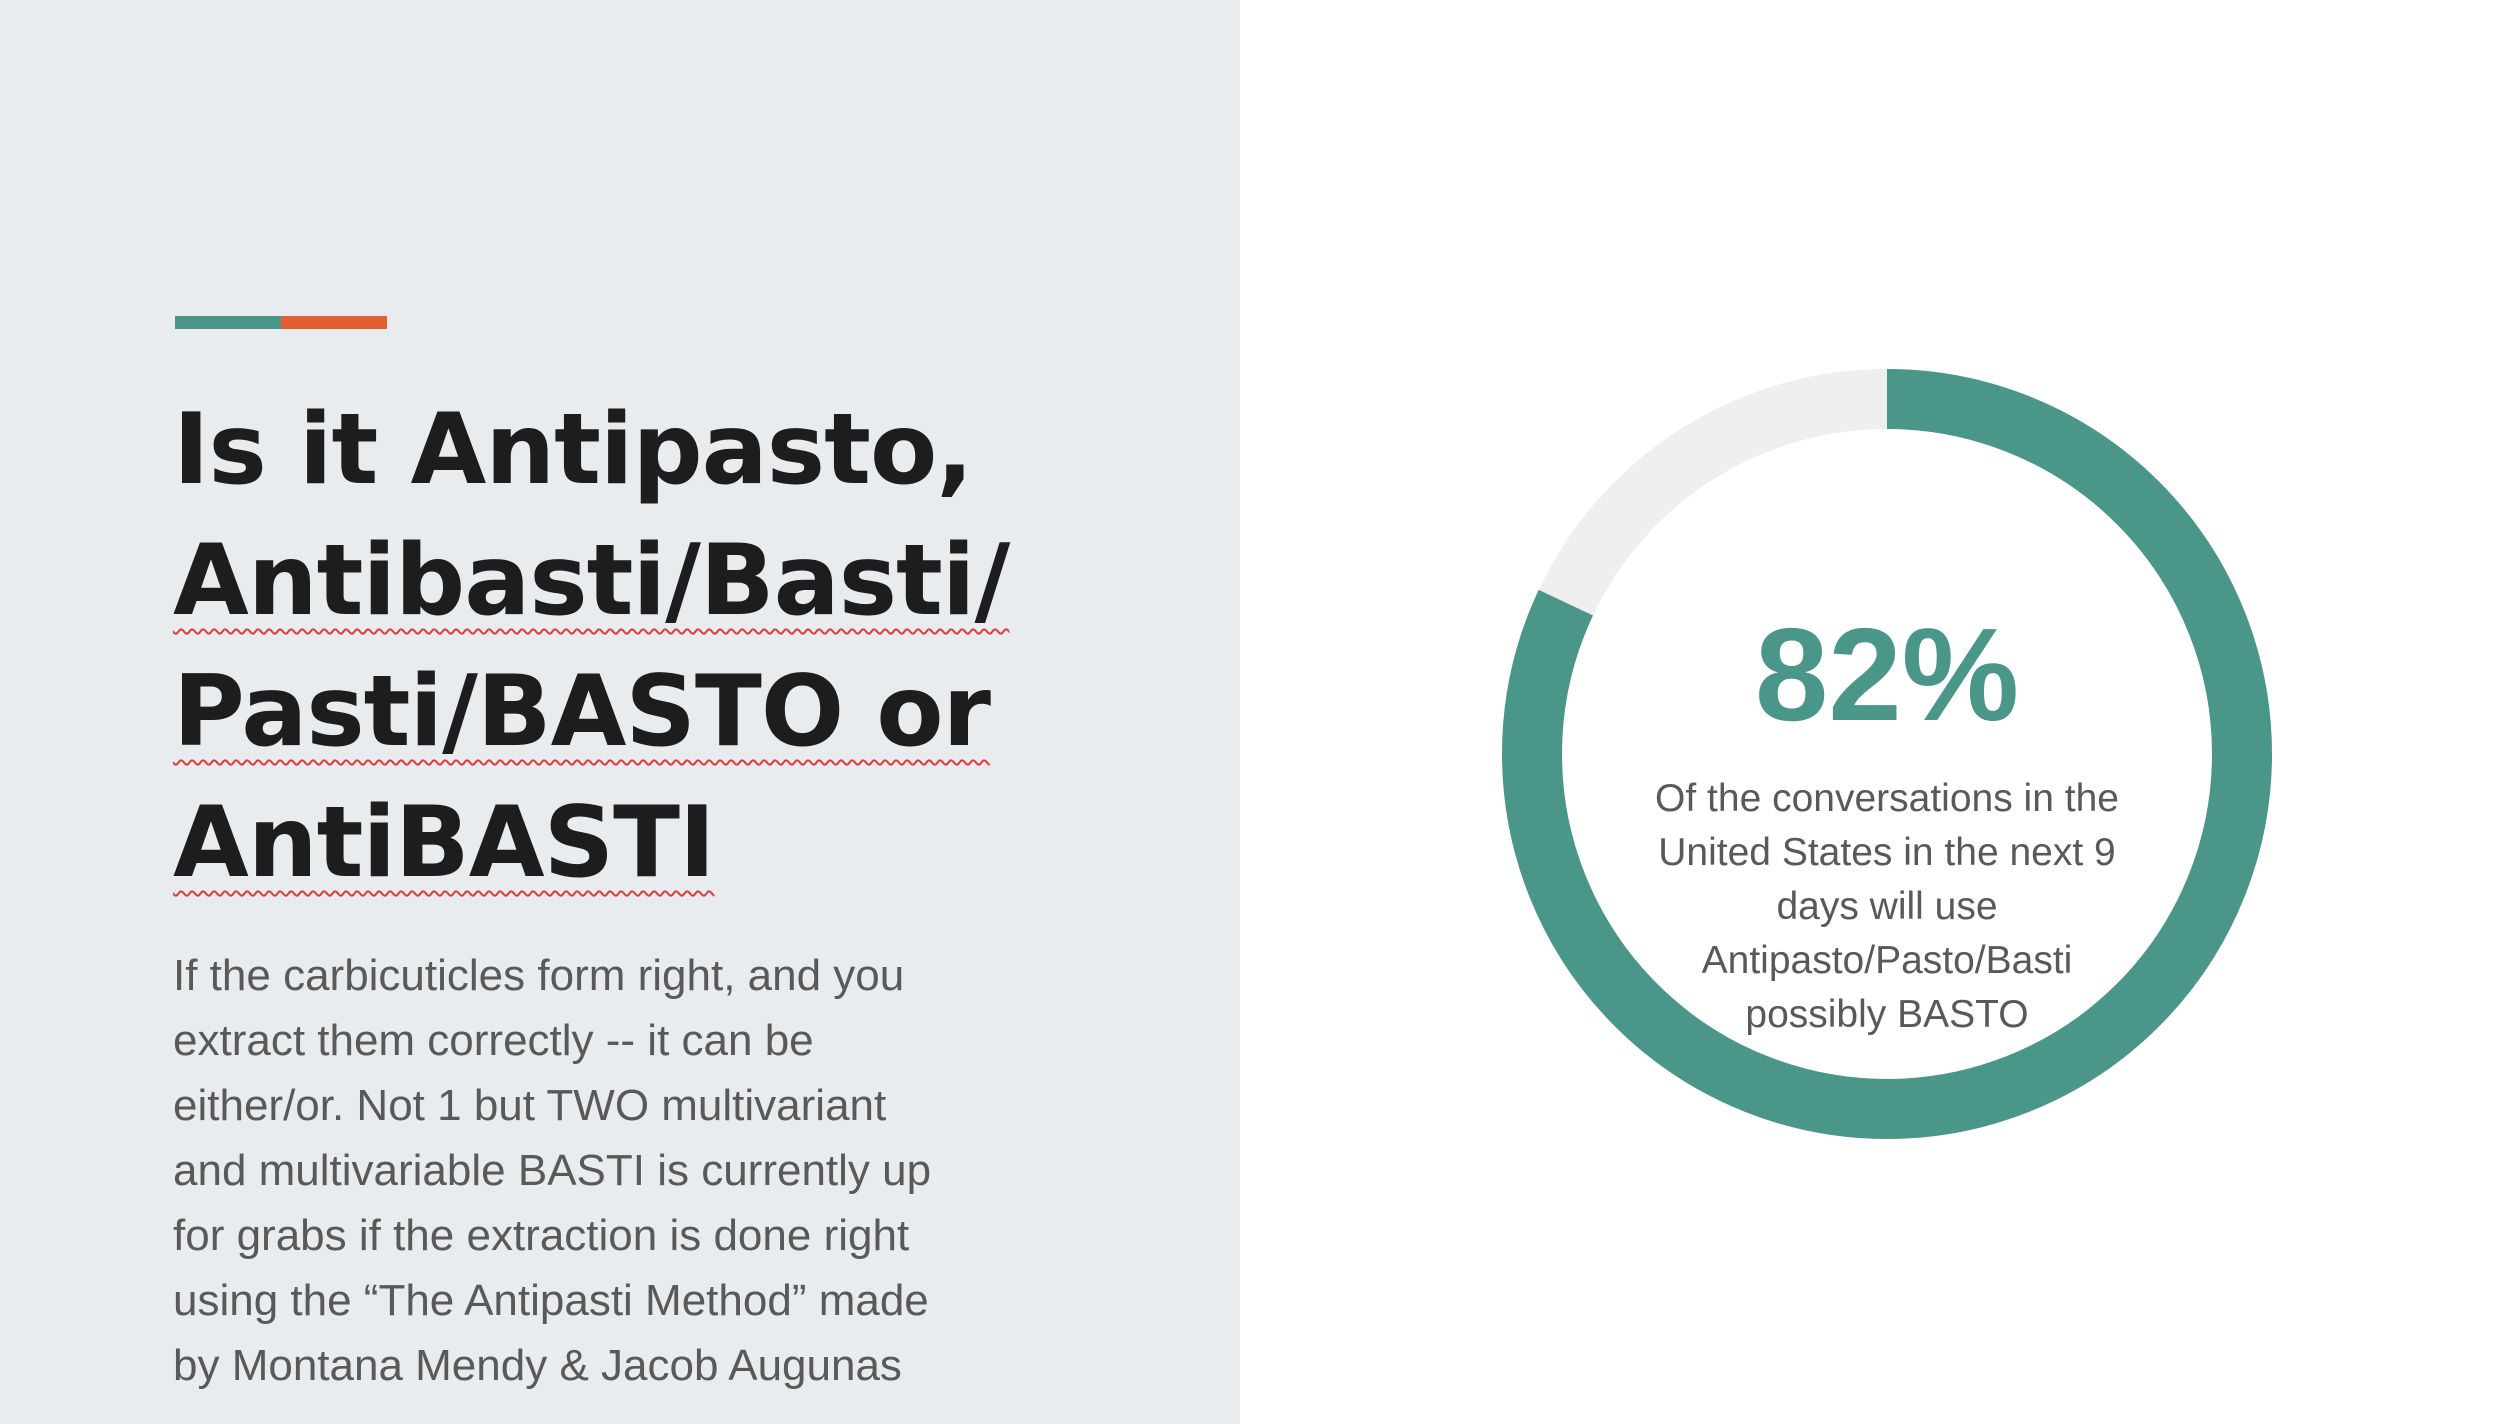  I want to click on caption-line: possibly BASTO, so click(1887, 1014).